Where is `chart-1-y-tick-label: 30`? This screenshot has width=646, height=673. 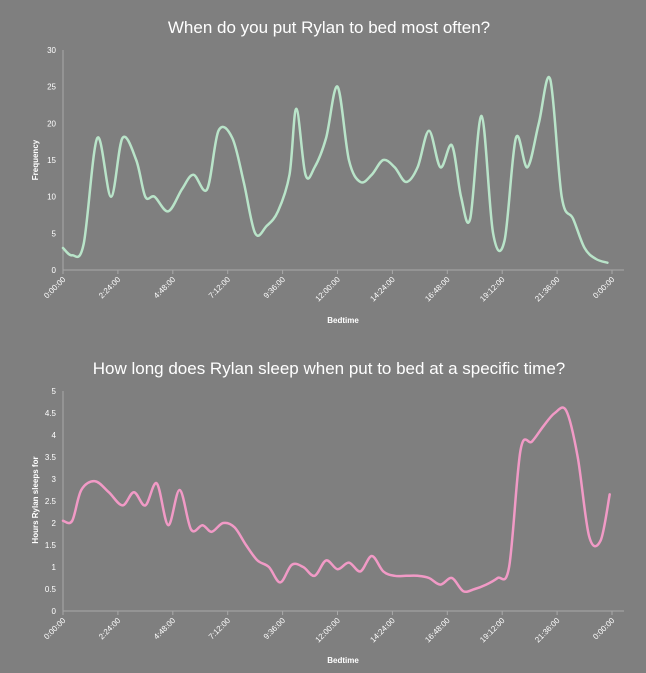 chart-1-y-tick-label: 30 is located at coordinates (51, 50).